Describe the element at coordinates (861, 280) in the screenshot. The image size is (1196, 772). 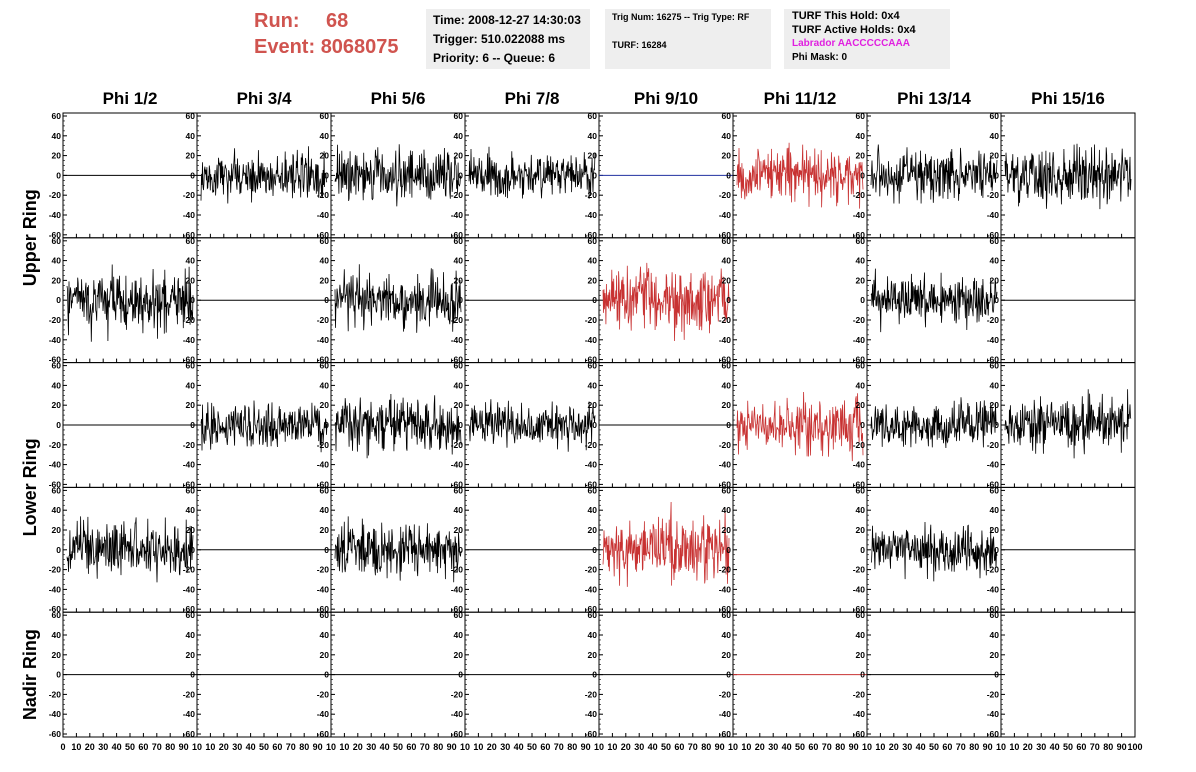
I see `y-tick-label-r2c7: 20` at that location.